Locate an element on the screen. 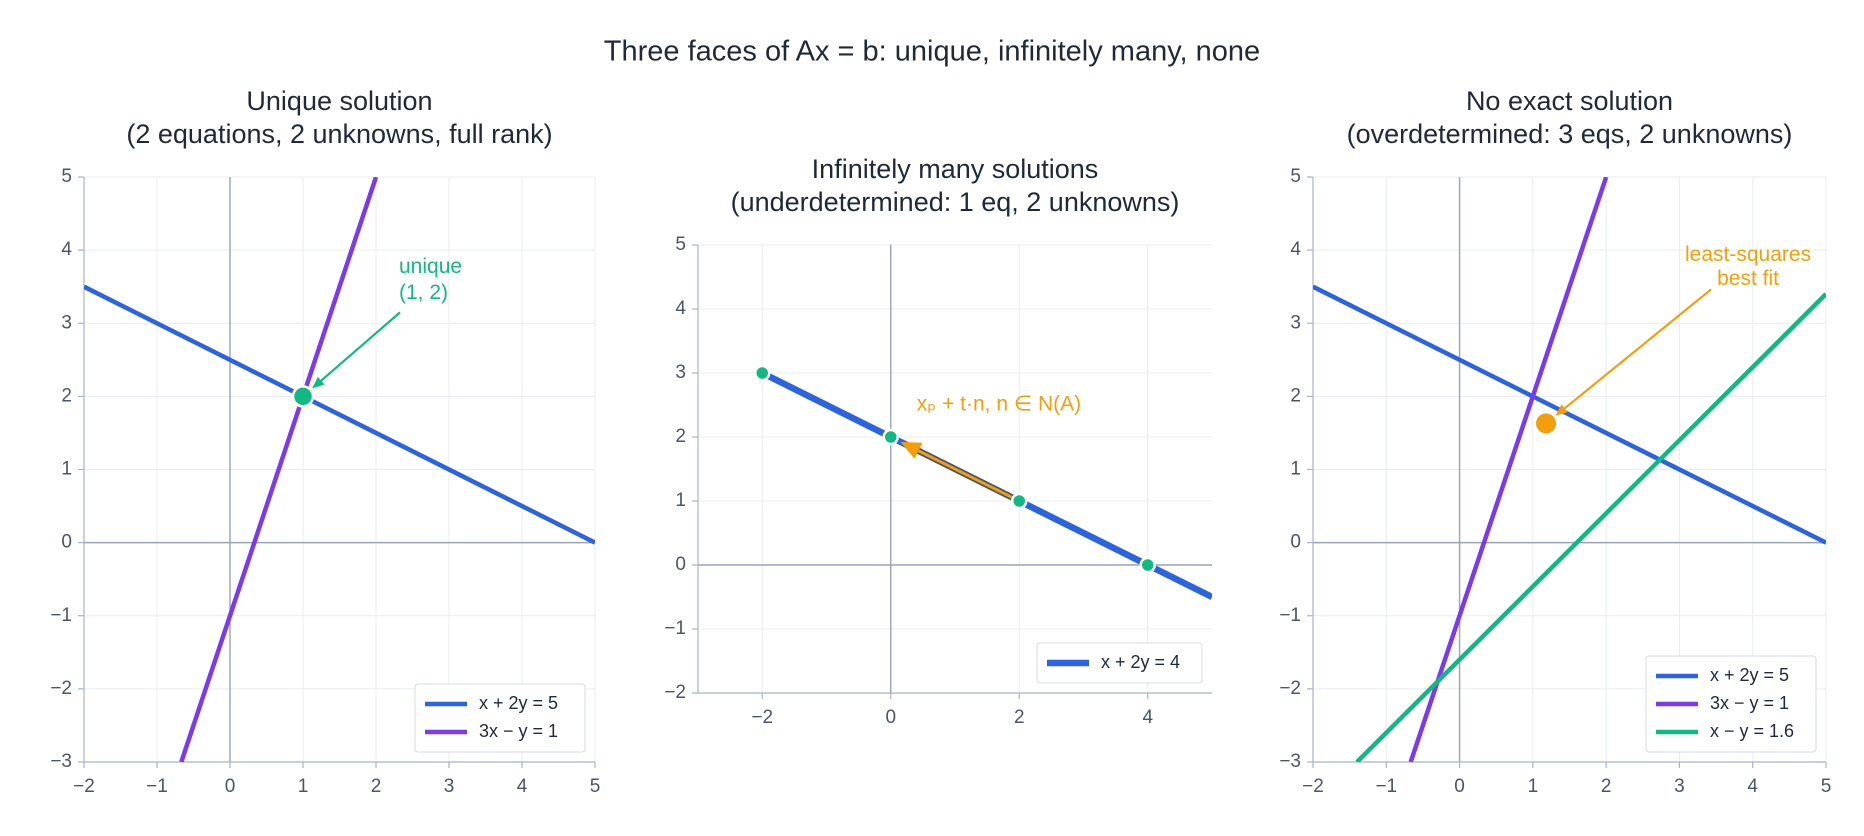  annotation: best fit is located at coordinates (1748, 278).